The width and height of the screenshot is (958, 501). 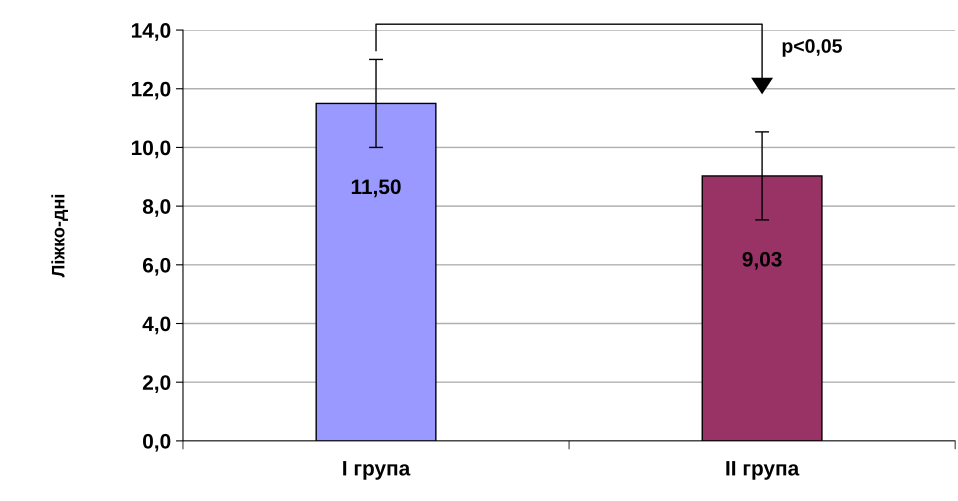 What do you see at coordinates (812, 48) in the screenshot?
I see `annotation: p<0,05` at bounding box center [812, 48].